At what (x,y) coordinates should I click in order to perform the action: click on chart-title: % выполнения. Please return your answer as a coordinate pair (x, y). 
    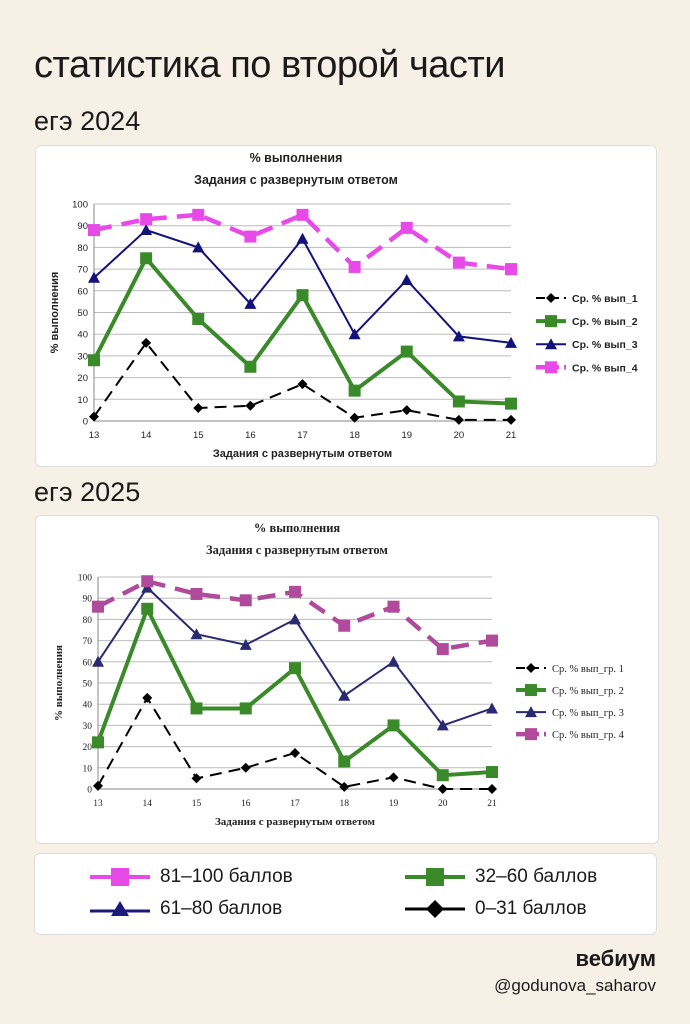
    Looking at the image, I should click on (296, 158).